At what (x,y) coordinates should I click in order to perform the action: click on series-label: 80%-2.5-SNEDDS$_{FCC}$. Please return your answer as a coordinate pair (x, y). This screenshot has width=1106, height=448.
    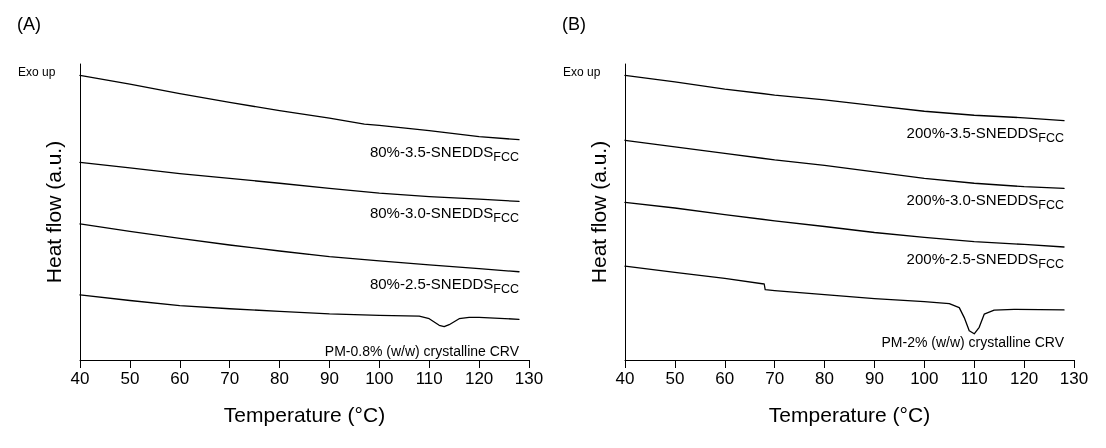
    Looking at the image, I should click on (444, 286).